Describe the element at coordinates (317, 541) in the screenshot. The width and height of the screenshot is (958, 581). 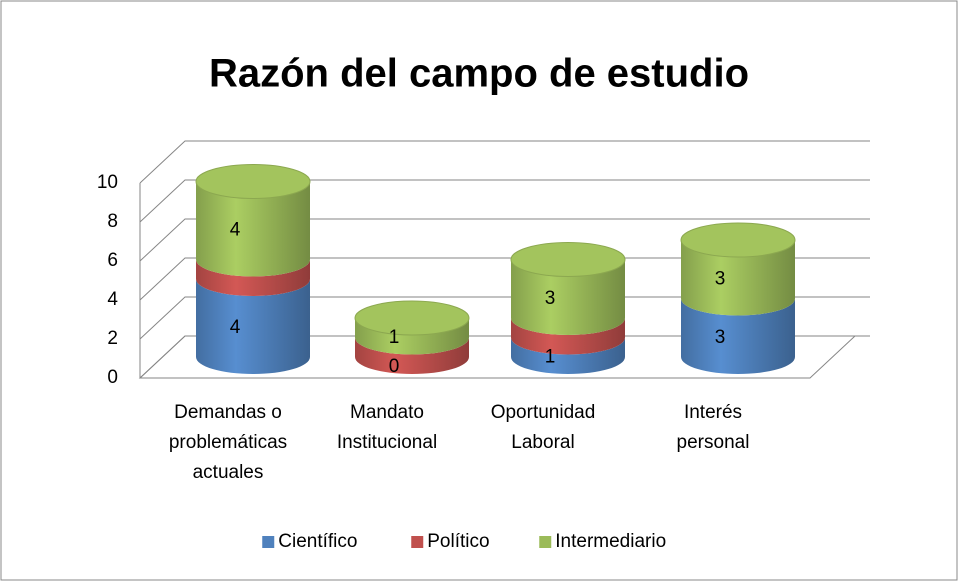
I see `legend-label: Científico` at that location.